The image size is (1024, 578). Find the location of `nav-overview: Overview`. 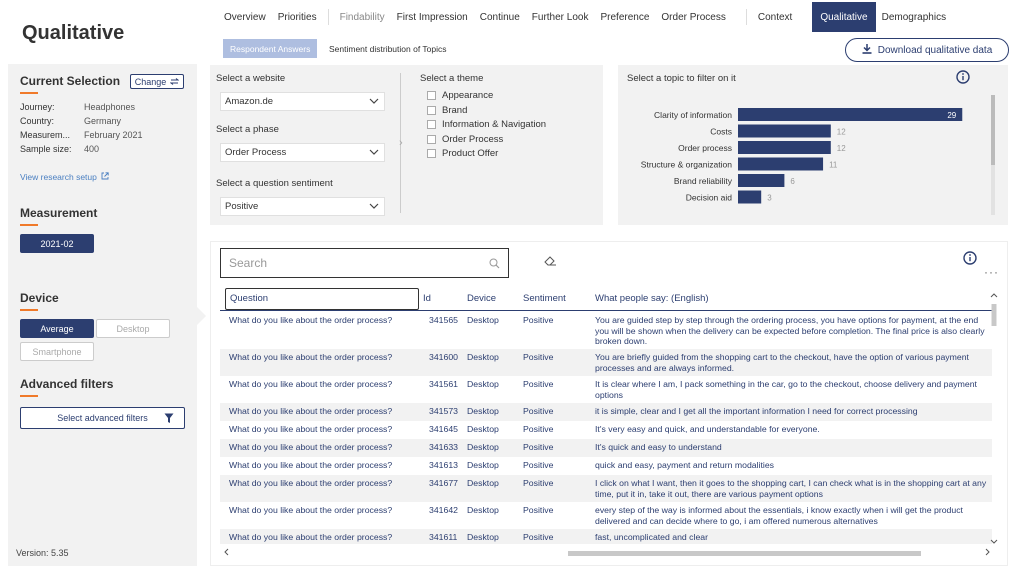

nav-overview: Overview is located at coordinates (245, 17).